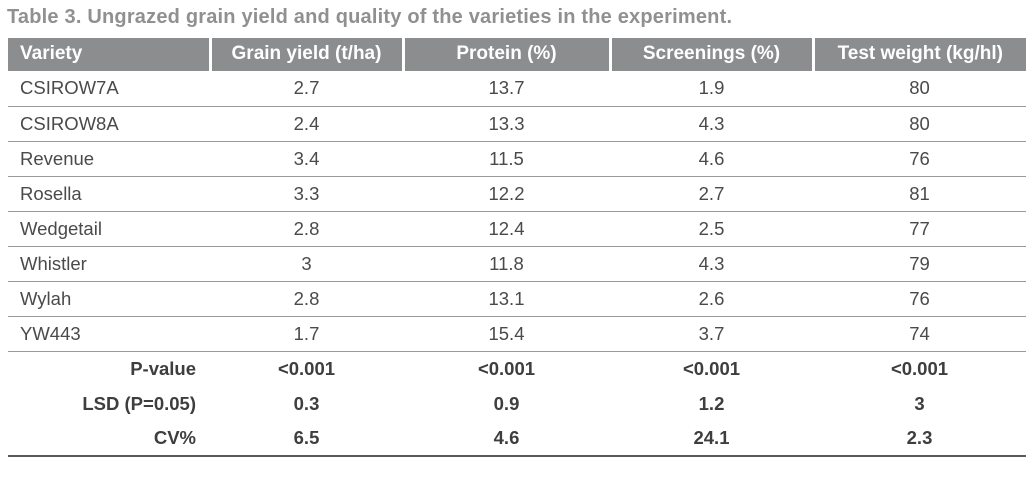 The width and height of the screenshot is (1034, 480). What do you see at coordinates (711, 403) in the screenshot?
I see `lsd-screenings: 1.2` at bounding box center [711, 403].